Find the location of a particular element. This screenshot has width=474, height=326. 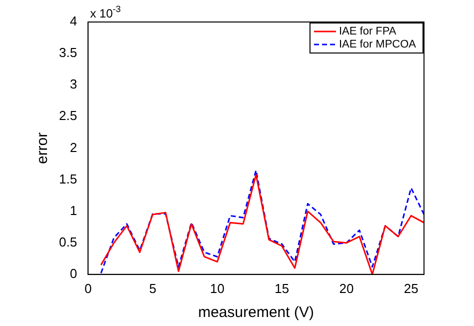

x-tick-label: 0 is located at coordinates (88, 288).